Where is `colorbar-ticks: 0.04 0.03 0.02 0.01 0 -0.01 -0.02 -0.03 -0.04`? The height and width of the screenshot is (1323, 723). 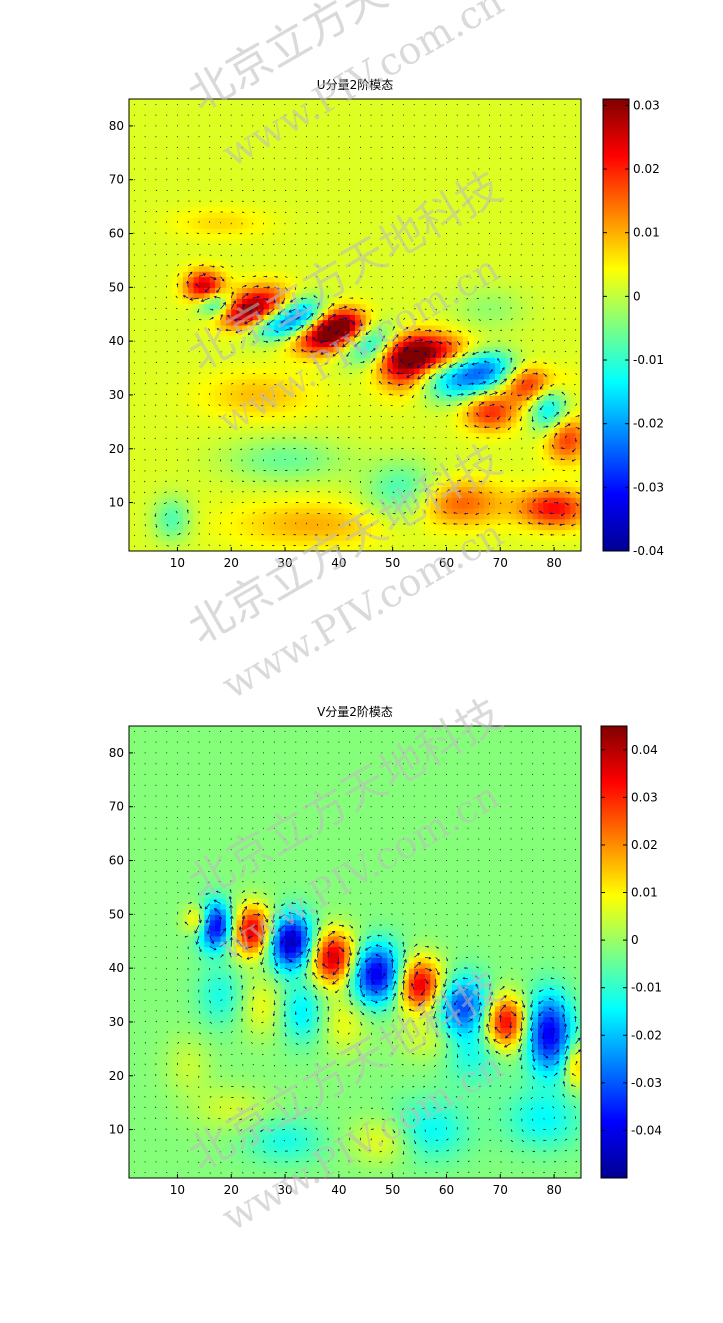
colorbar-ticks: 0.04 0.03 0.02 0.01 0 -0.01 -0.02 -0.03 -0.04 is located at coordinates (631, 940).